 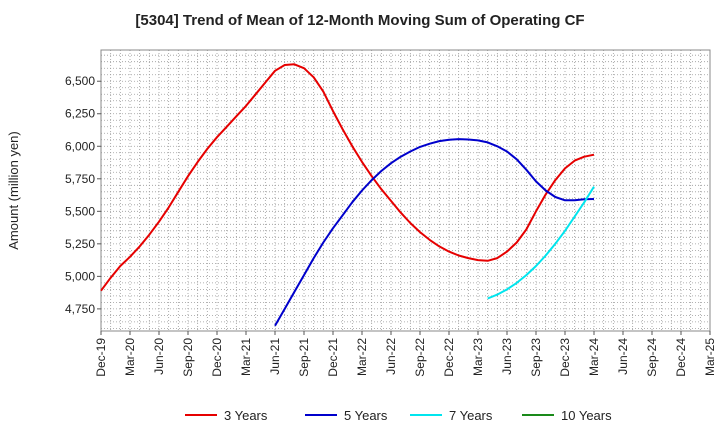 I want to click on x-tick-label: Jun-21, so click(x=275, y=356).